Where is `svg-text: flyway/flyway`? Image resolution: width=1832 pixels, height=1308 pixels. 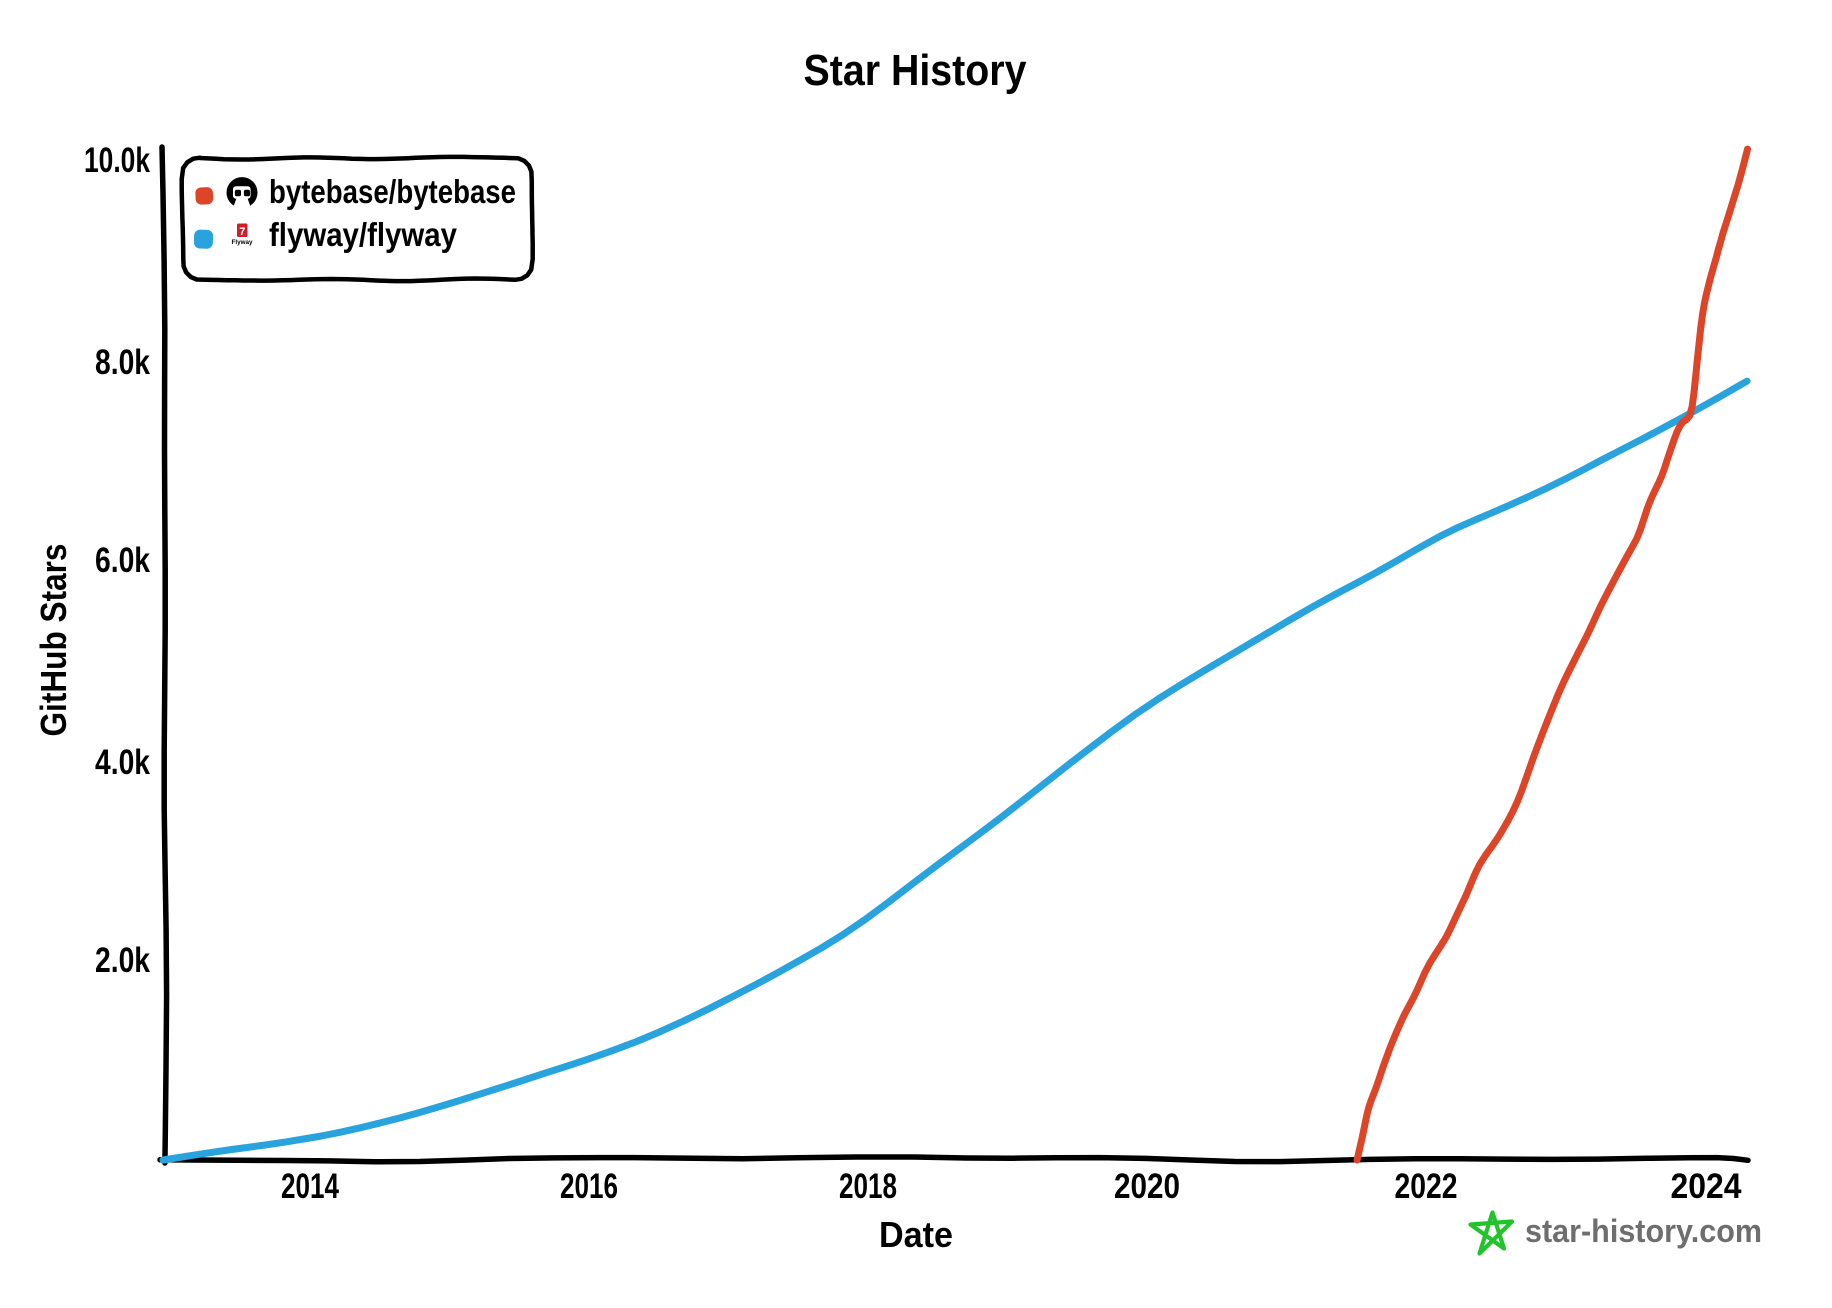 svg-text: flyway/flyway is located at coordinates (363, 234).